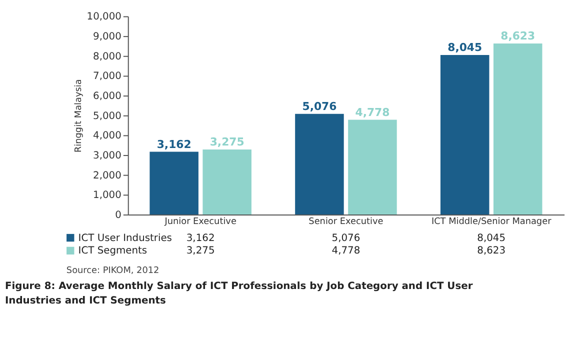 This screenshot has width=569, height=342. I want to click on y-tick-label: 2,000, so click(107, 176).